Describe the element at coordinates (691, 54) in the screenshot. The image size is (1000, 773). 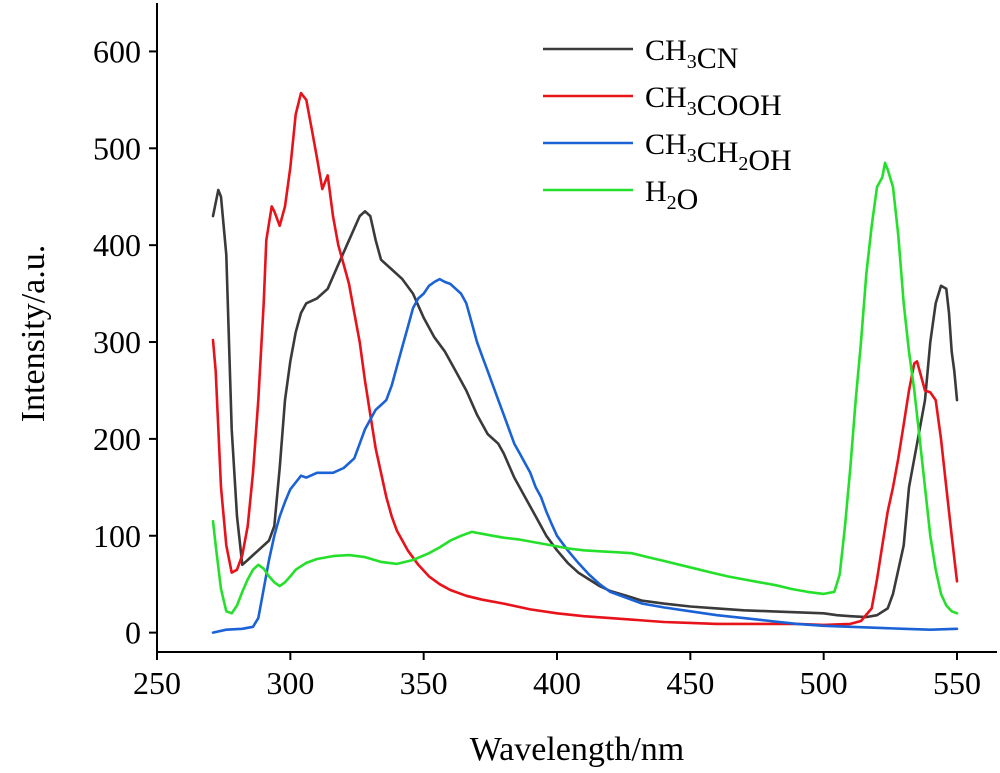
I see `legend-label: CH3CN` at that location.